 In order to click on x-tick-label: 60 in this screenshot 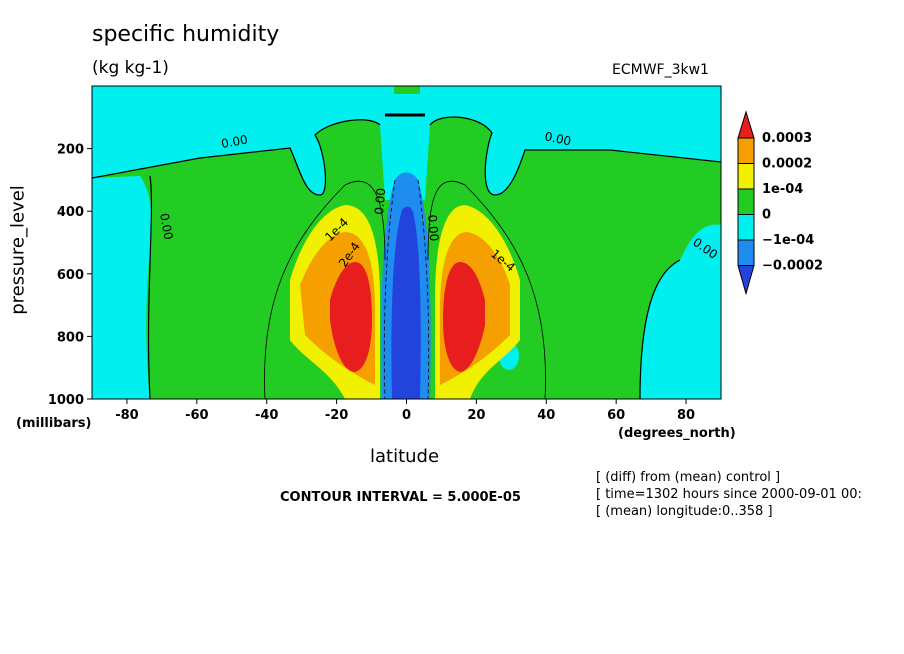, I will do `click(616, 415)`.